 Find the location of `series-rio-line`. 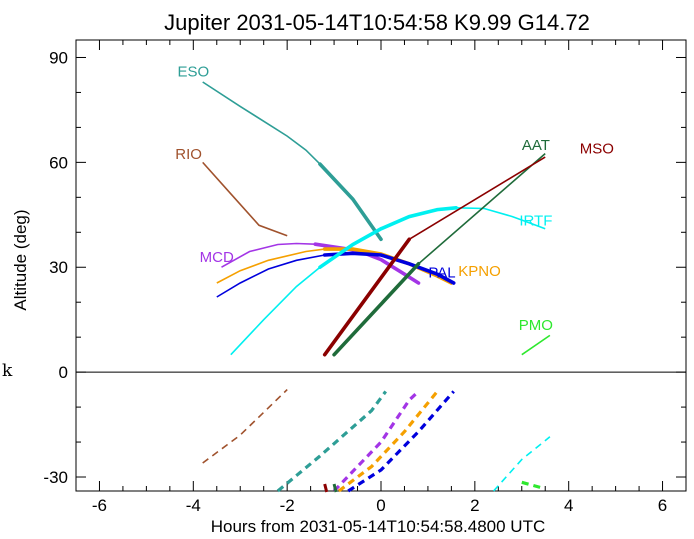

series-rio-line is located at coordinates (245, 199).